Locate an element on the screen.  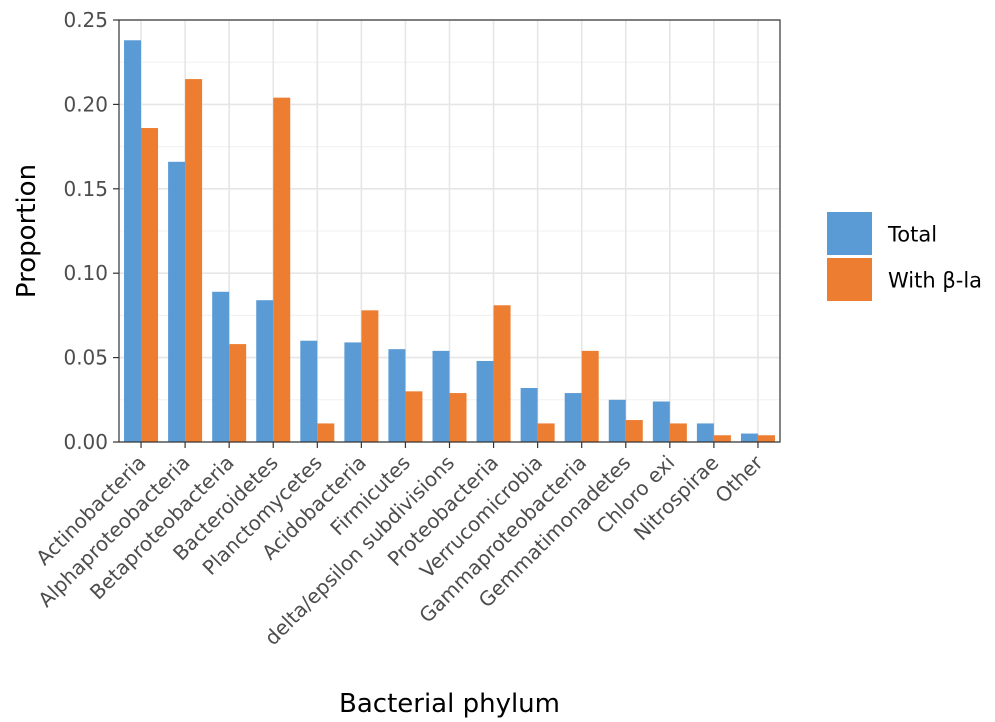
y-tick-label: 0.15 is located at coordinates (85, 189).